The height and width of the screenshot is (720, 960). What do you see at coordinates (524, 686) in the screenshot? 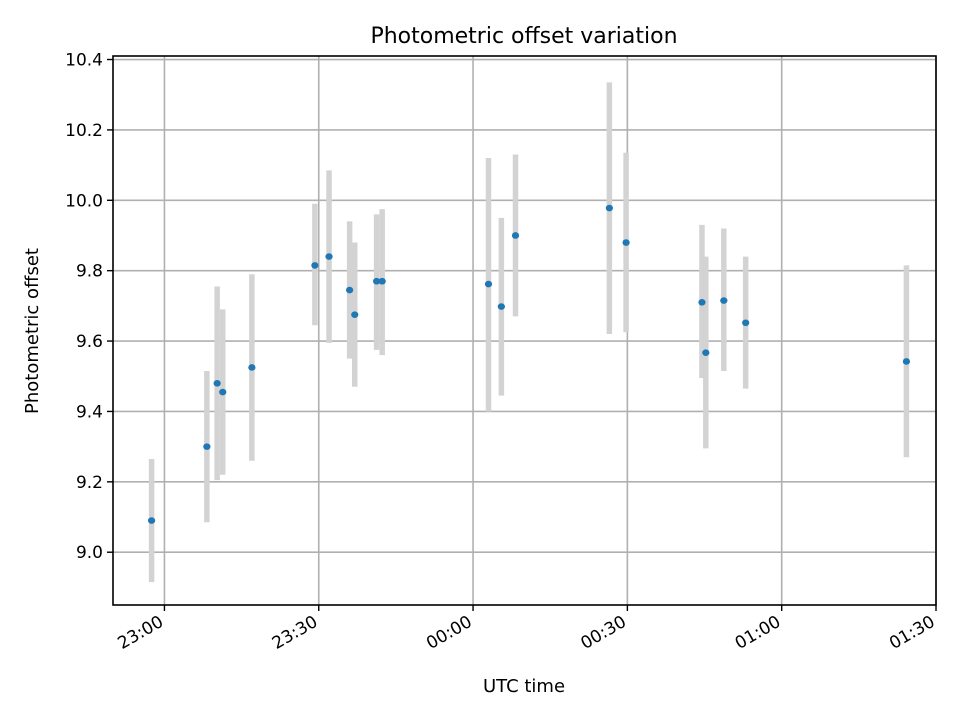
I see `x-axis-label: UTC time` at bounding box center [524, 686].